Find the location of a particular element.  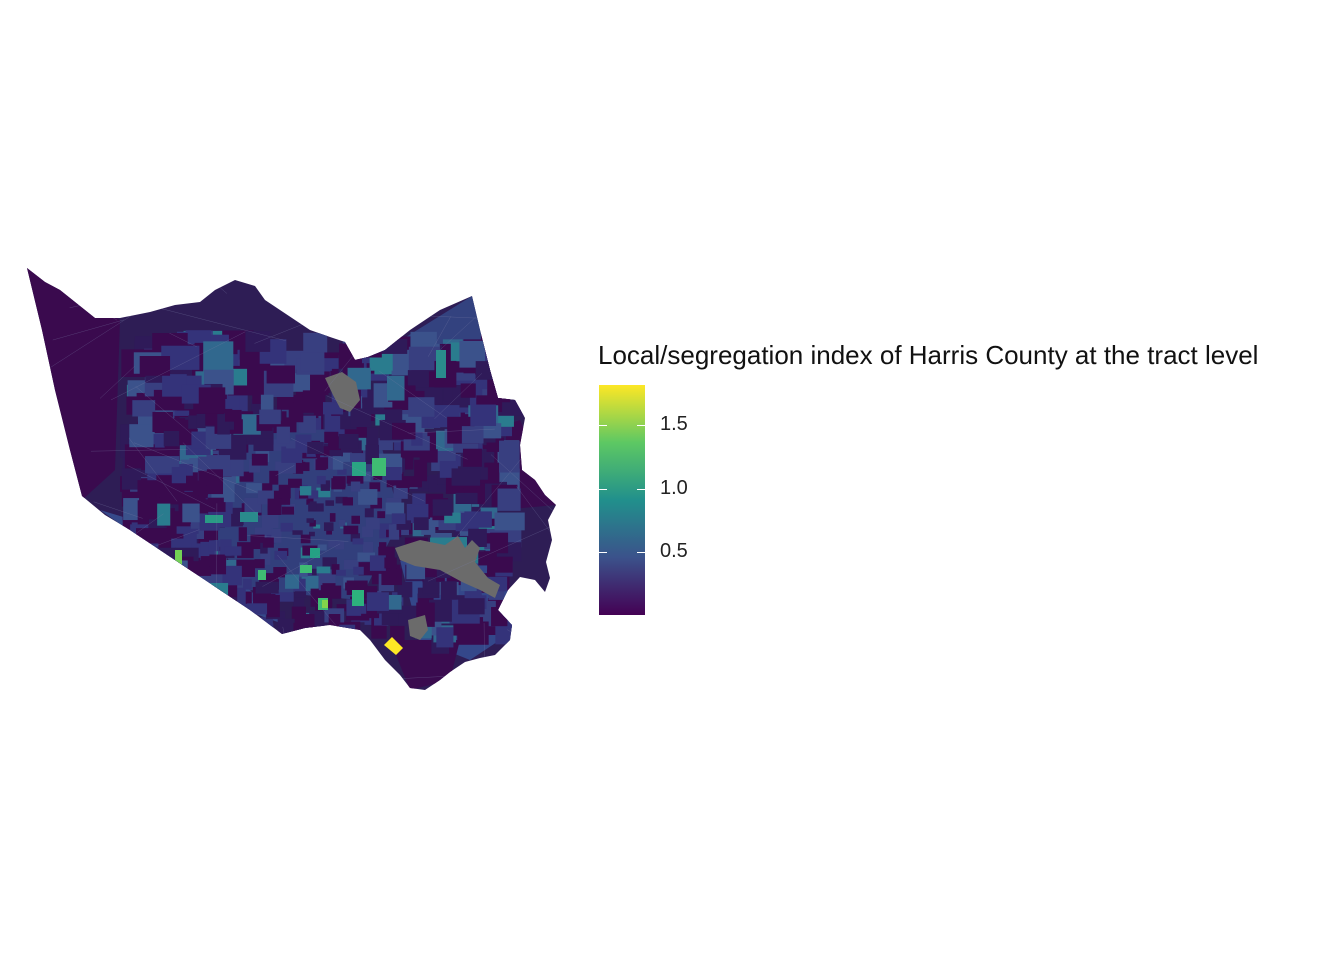

legend-tick-label: 1.0 is located at coordinates (674, 487).